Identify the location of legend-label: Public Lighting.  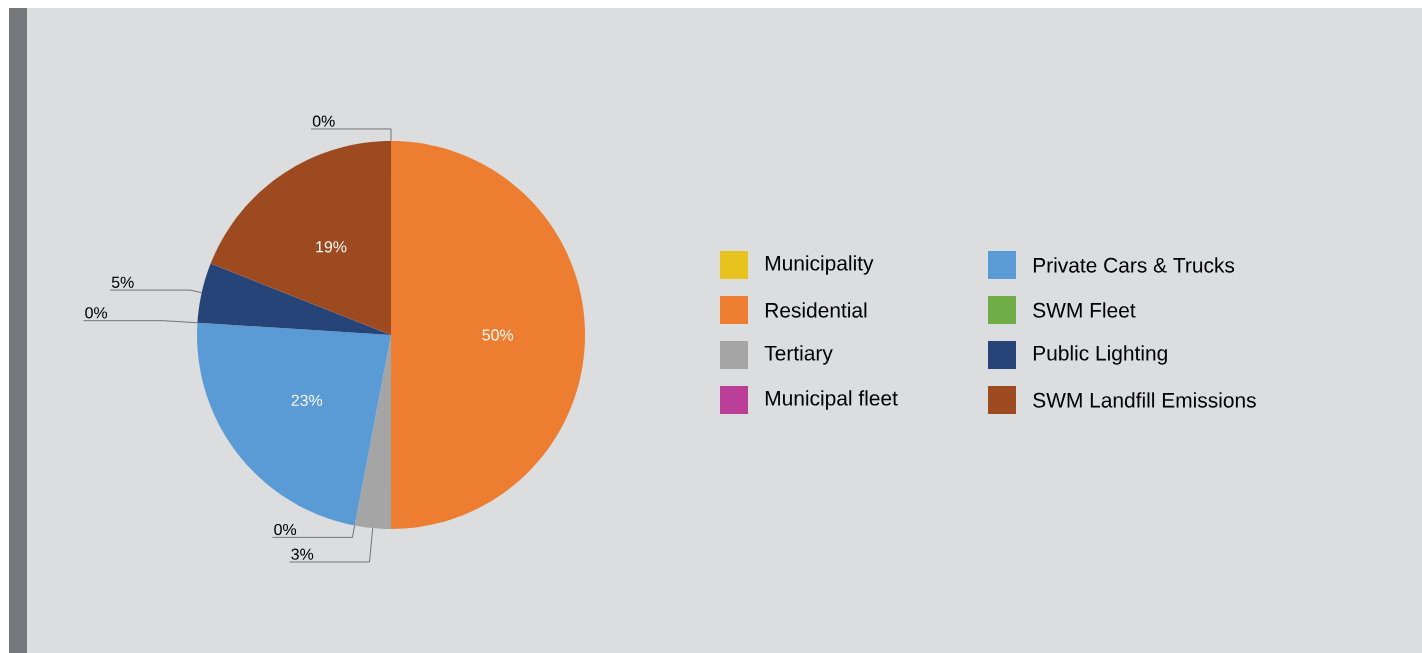
(1100, 355).